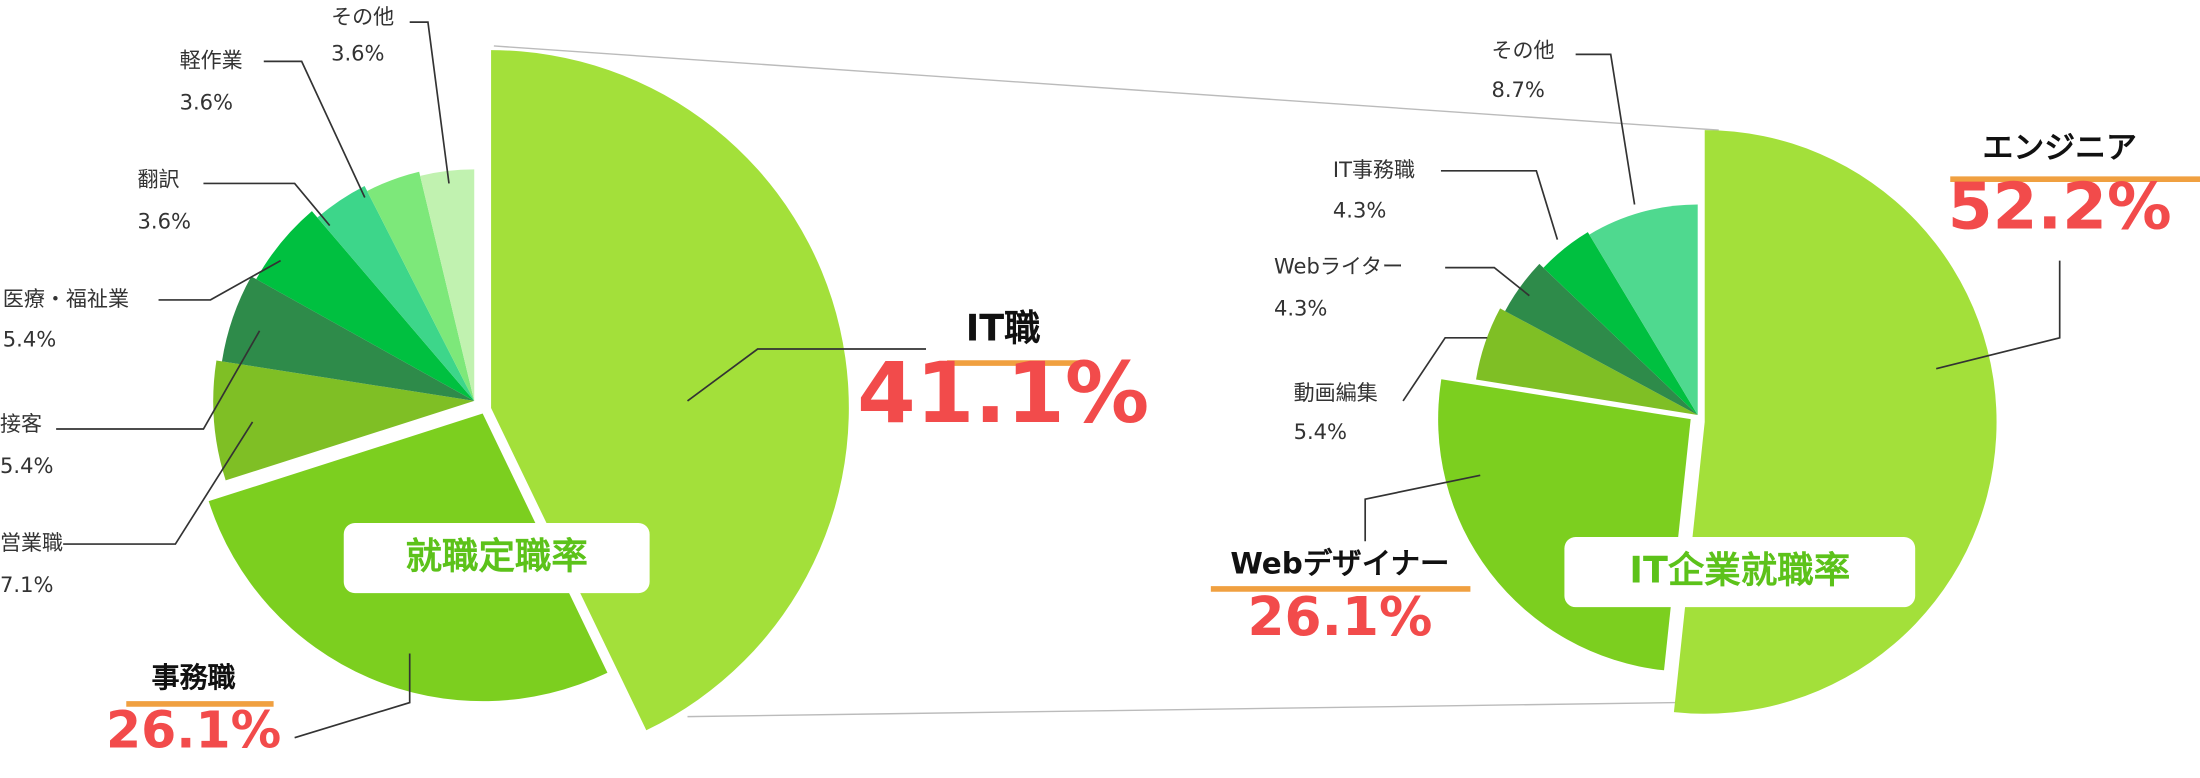  What do you see at coordinates (21, 423) in the screenshot?
I see `category-label: 接客` at bounding box center [21, 423].